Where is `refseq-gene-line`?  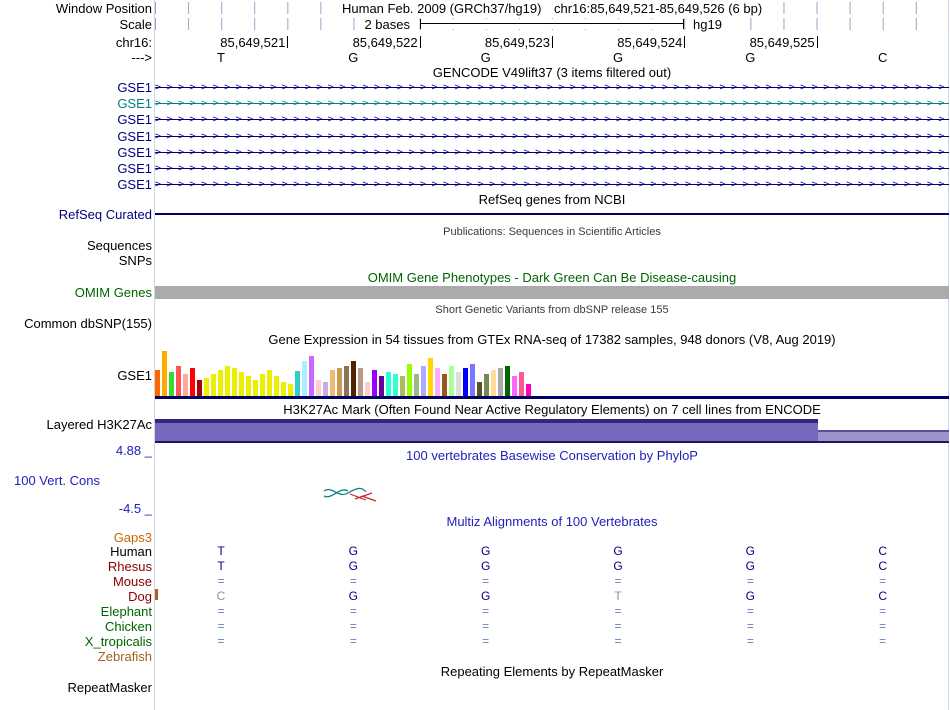
refseq-gene-line is located at coordinates (552, 214).